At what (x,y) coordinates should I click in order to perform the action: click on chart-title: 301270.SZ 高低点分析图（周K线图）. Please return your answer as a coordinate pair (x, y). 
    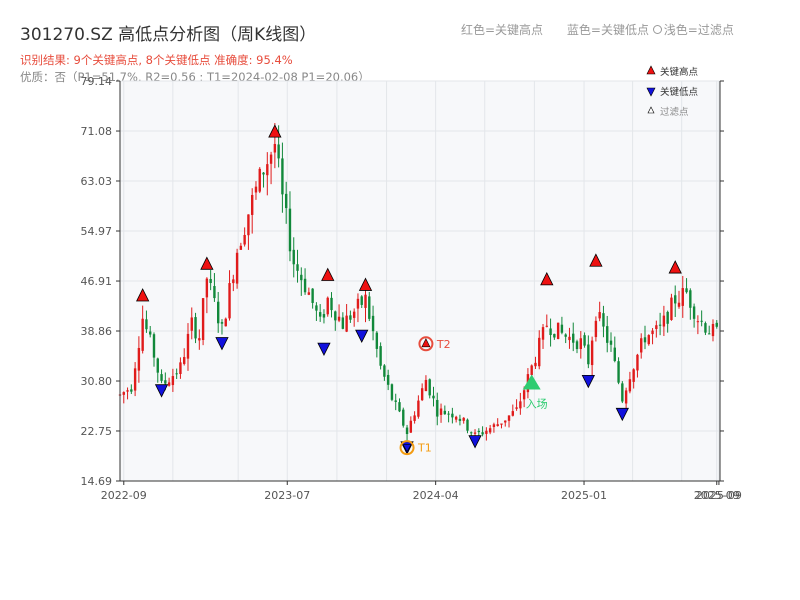
    Looking at the image, I should click on (168, 35).